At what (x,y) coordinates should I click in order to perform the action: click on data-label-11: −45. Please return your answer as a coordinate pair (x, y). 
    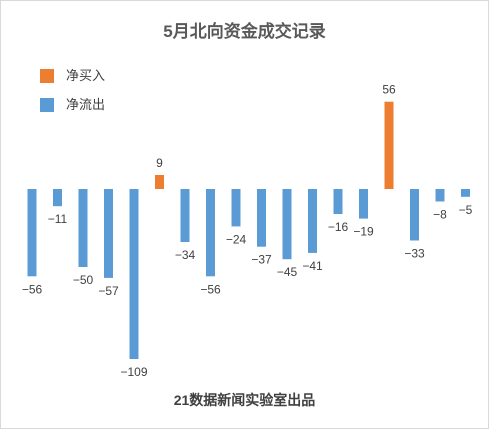
    Looking at the image, I should click on (287, 272).